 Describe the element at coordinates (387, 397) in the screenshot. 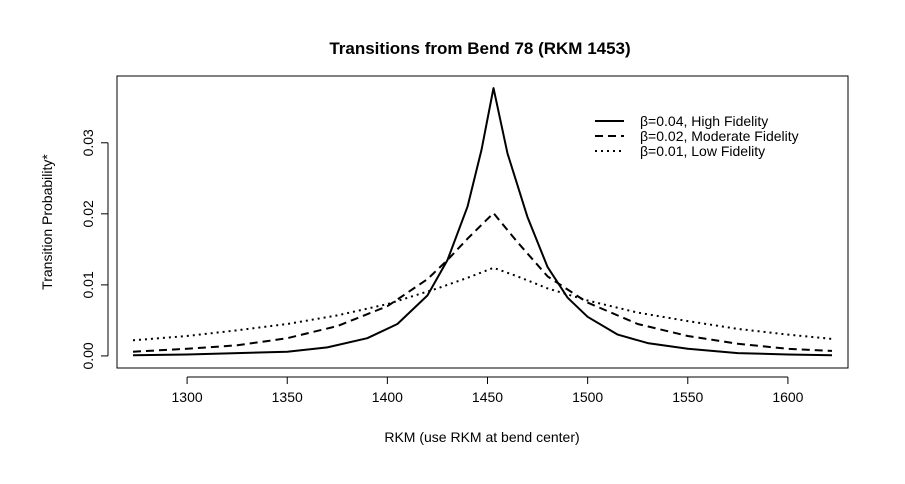

I see `x-tick-label: 1400` at that location.